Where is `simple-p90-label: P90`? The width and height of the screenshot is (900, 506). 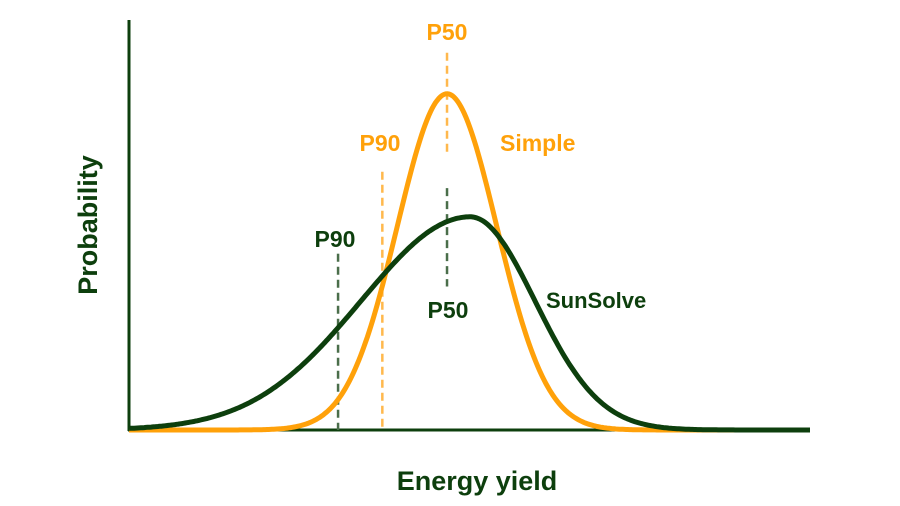 simple-p90-label: P90 is located at coordinates (380, 143).